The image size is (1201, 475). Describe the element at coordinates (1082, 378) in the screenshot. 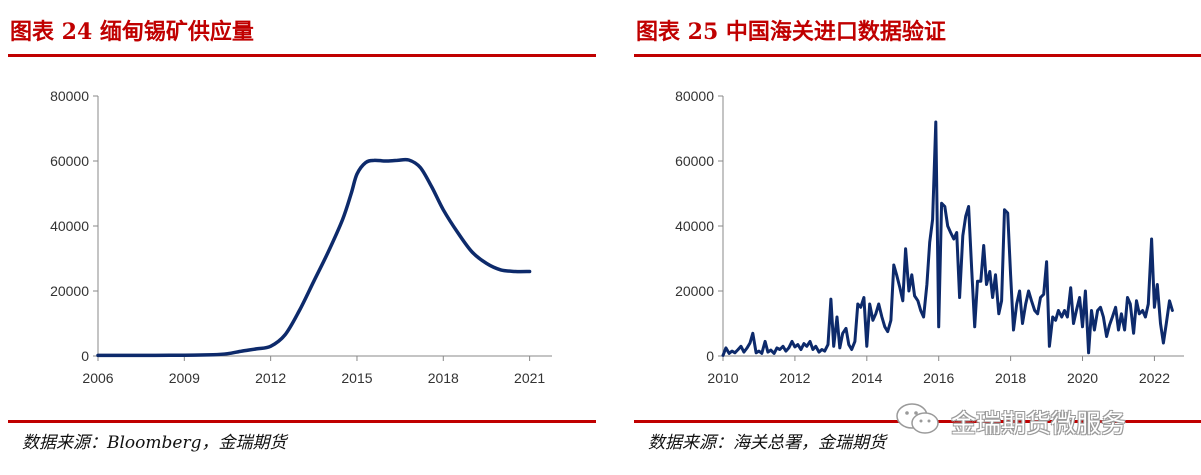

I see `x-tick-label: 2020` at that location.